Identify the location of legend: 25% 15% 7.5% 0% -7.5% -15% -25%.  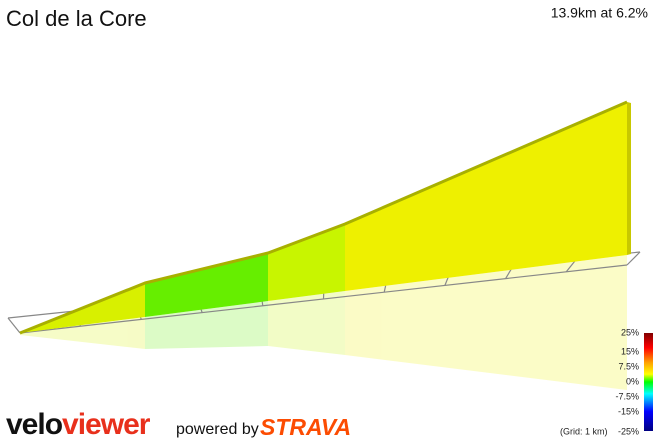
(627, 381).